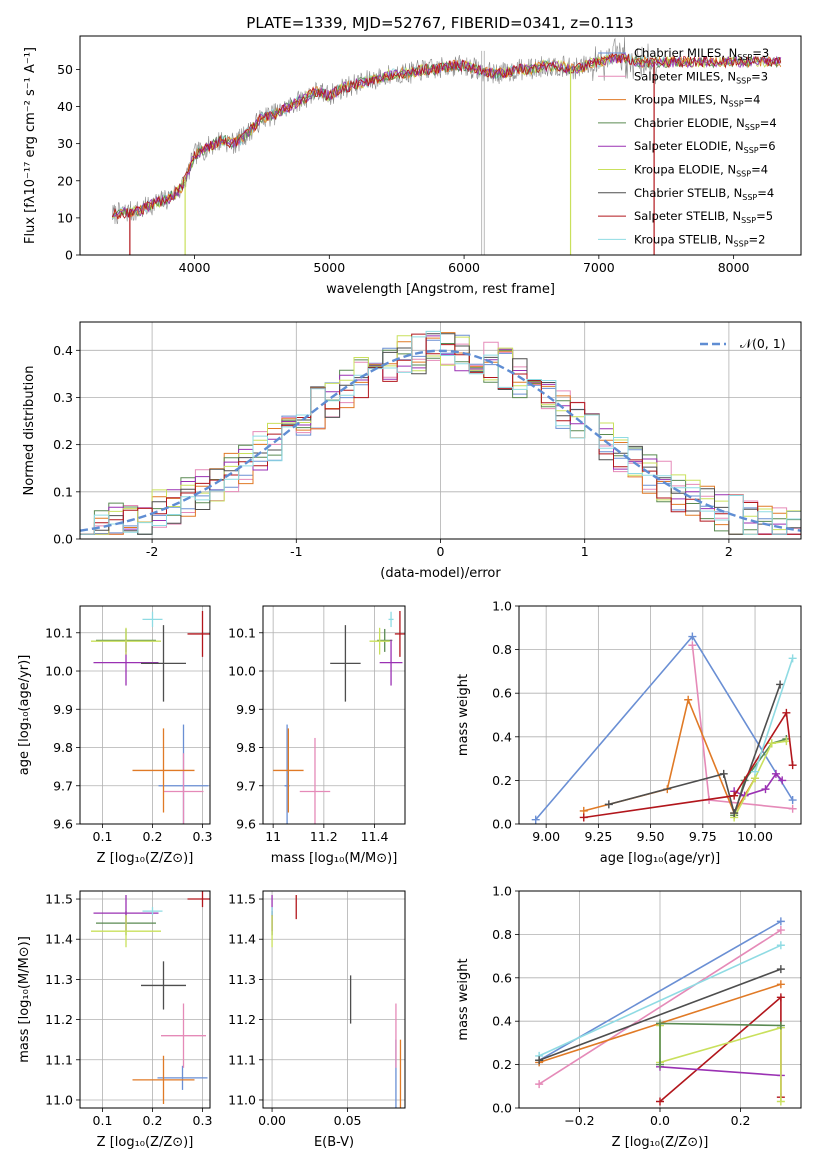  Describe the element at coordinates (660, 1011) in the screenshot. I see `weight_vs_z-plot` at that location.